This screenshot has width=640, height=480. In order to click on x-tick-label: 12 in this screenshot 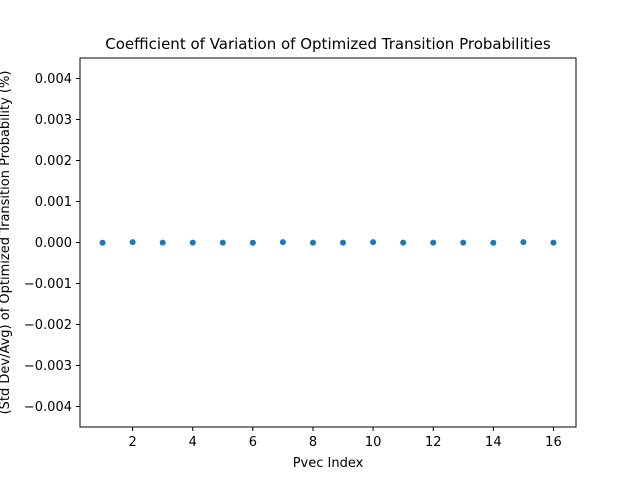, I will do `click(433, 442)`.